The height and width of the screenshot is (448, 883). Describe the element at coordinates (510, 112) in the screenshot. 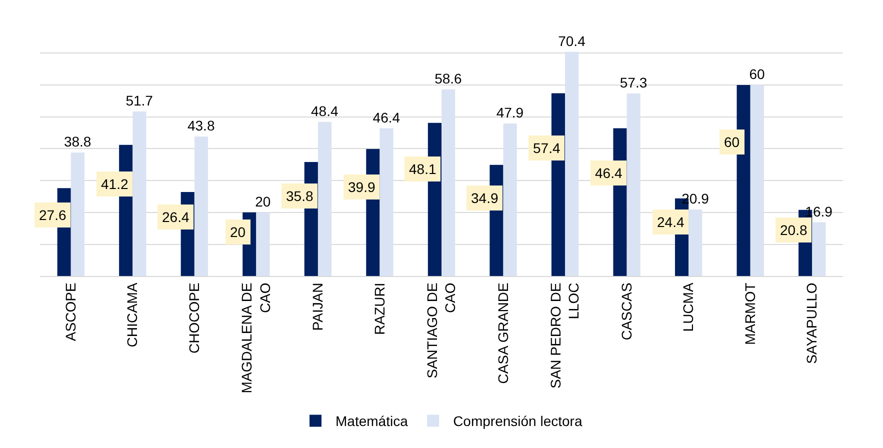

I see `data-label: 47.9` at that location.